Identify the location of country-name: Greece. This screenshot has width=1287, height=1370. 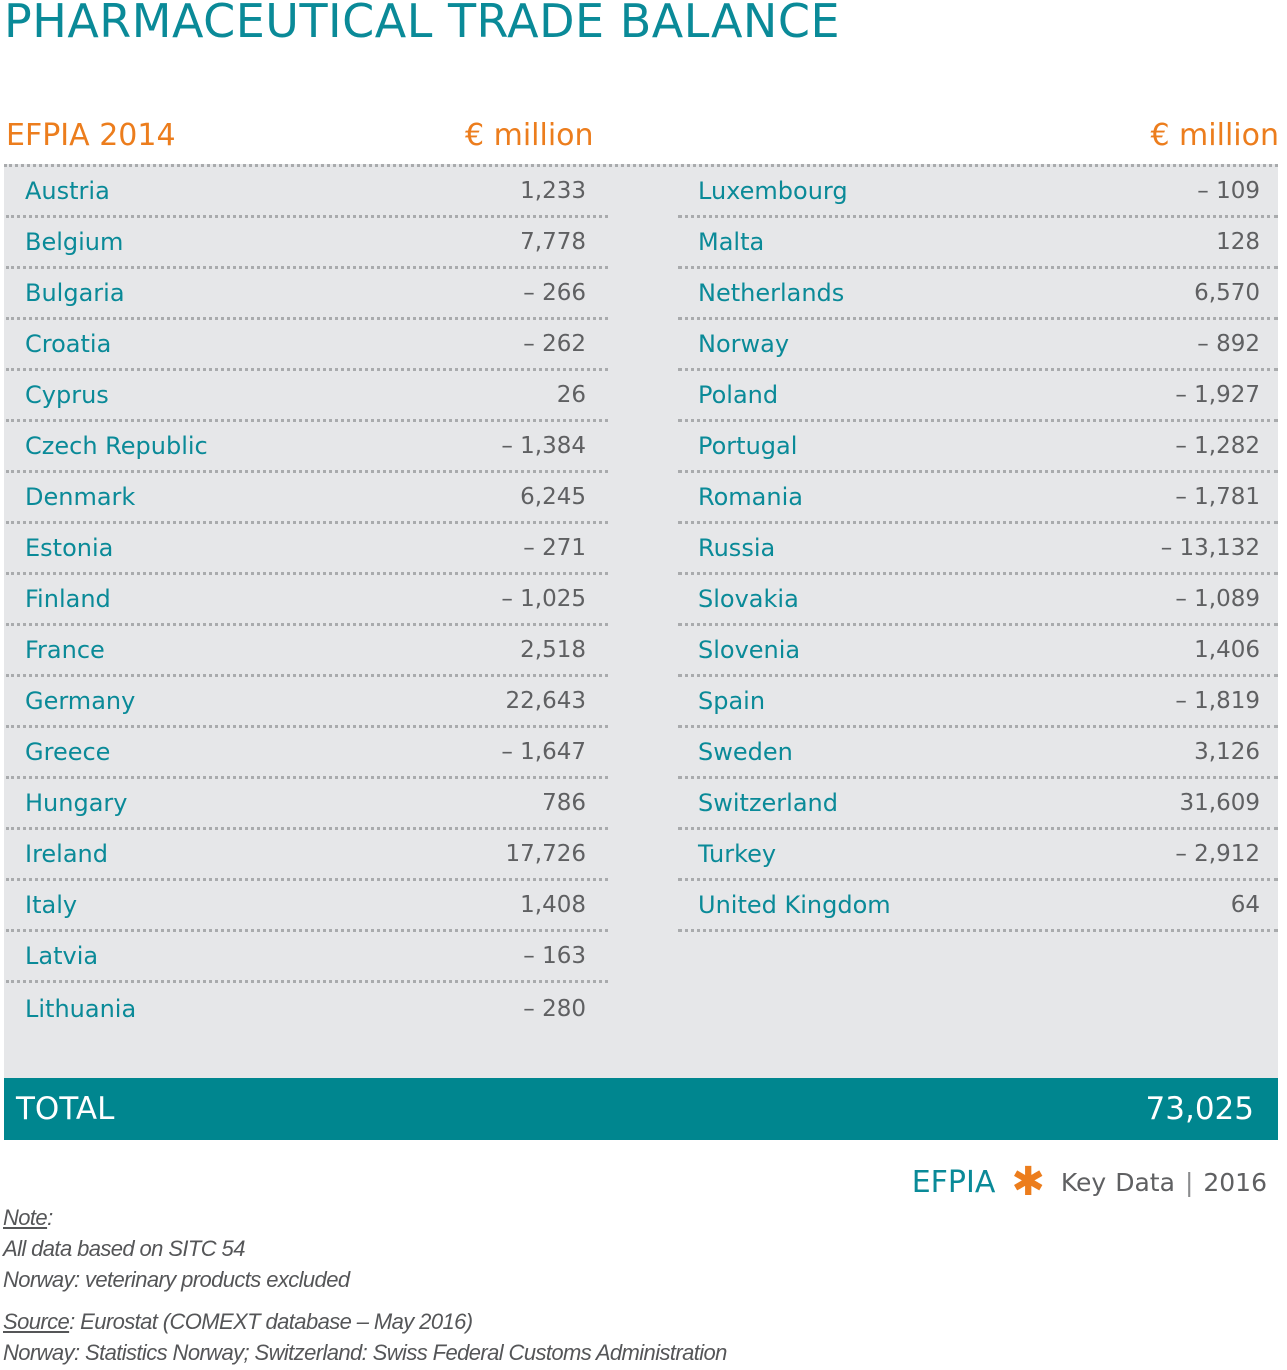
(68, 752).